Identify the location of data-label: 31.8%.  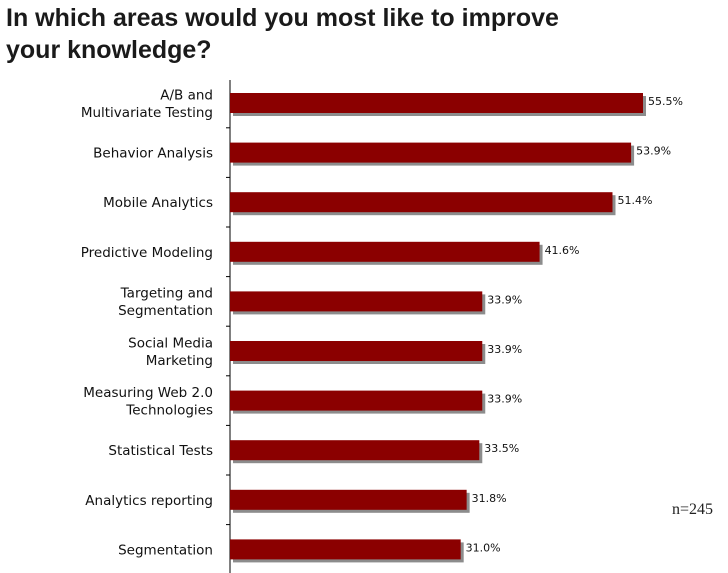
(489, 498).